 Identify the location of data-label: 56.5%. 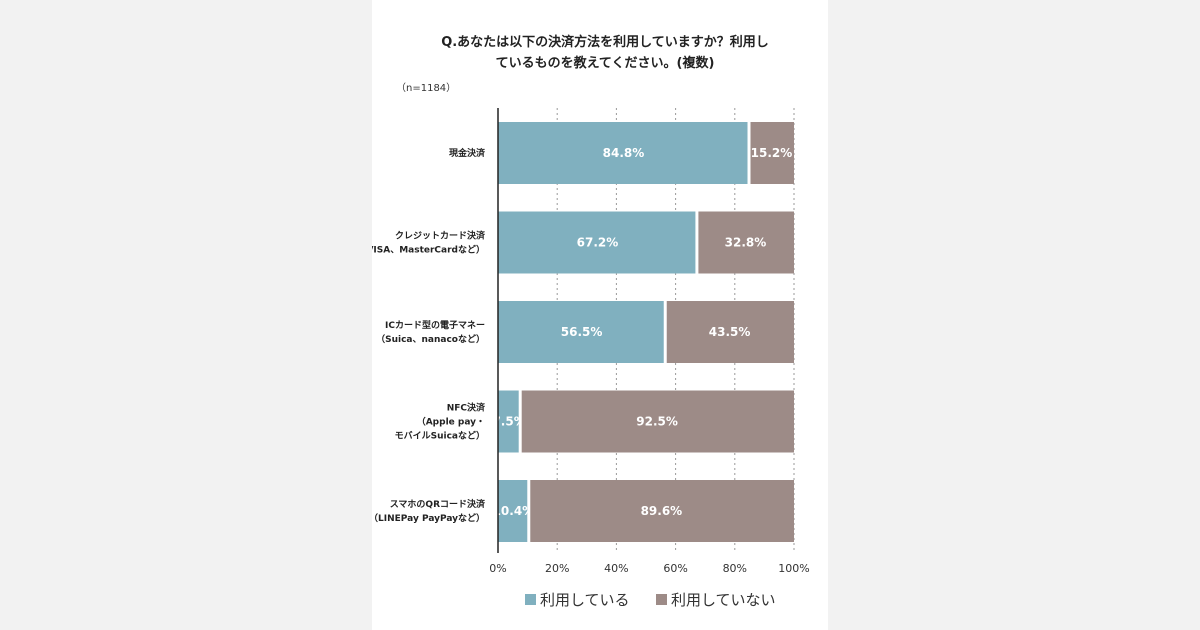
(582, 332).